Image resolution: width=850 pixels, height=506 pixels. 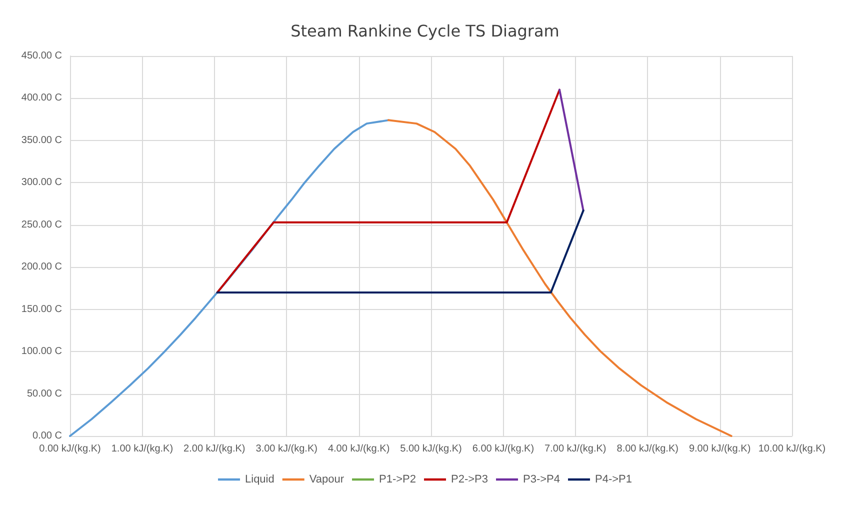 What do you see at coordinates (47, 436) in the screenshot?
I see `y-tick-label: 0.00 C` at bounding box center [47, 436].